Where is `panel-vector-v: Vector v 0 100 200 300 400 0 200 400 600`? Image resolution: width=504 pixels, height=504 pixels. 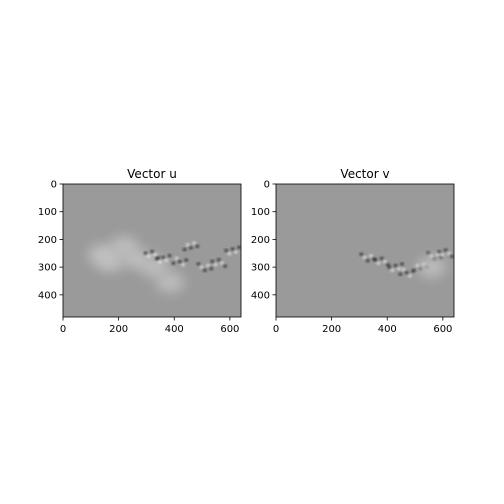
panel-vector-v: Vector v 0 100 200 300 400 0 200 400 600 is located at coordinates (352, 251).